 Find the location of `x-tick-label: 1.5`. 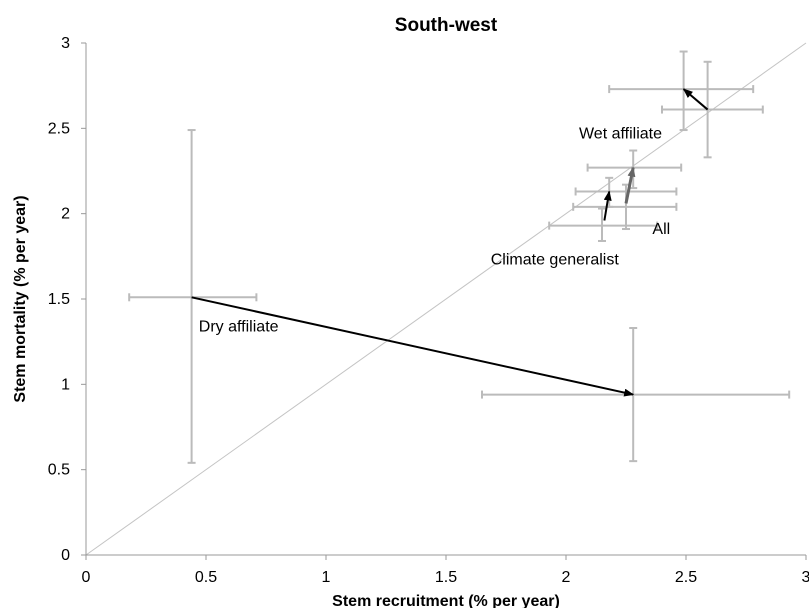

x-tick-label: 1.5 is located at coordinates (446, 577).